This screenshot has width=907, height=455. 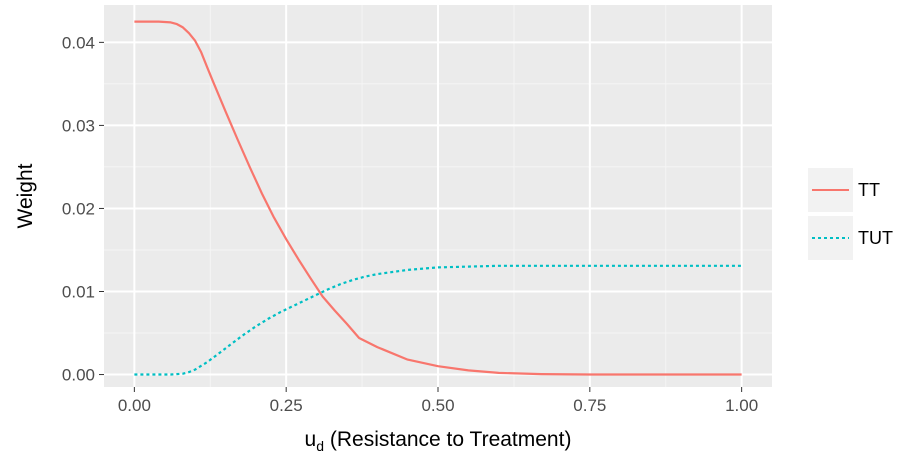 What do you see at coordinates (589, 405) in the screenshot?
I see `x-tick-label: 0.75` at bounding box center [589, 405].